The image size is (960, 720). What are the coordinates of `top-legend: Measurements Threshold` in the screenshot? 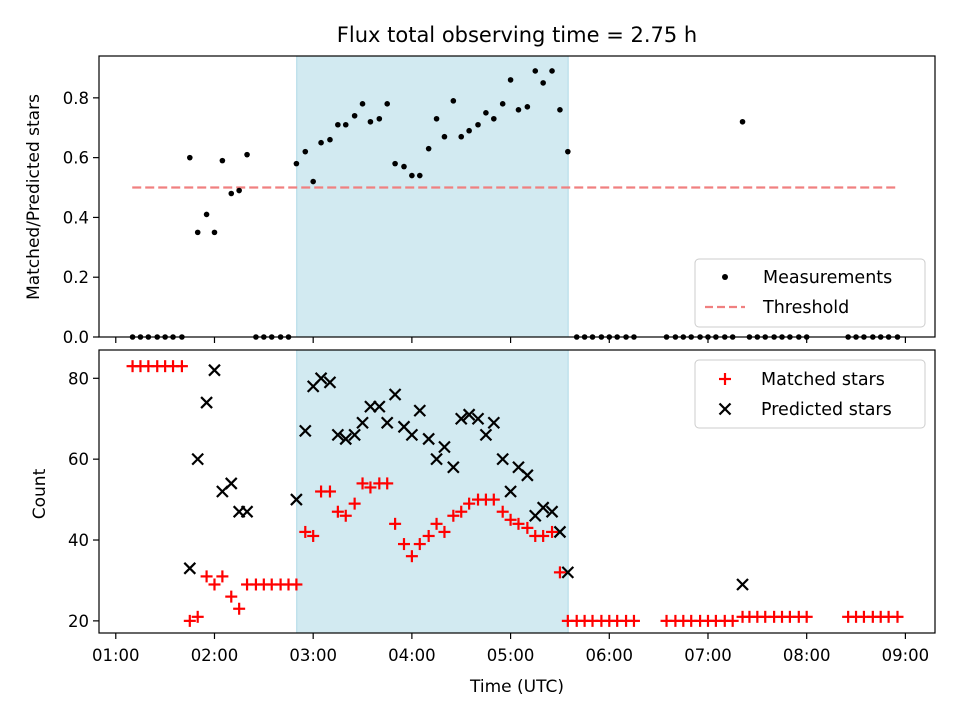 It's located at (810, 293).